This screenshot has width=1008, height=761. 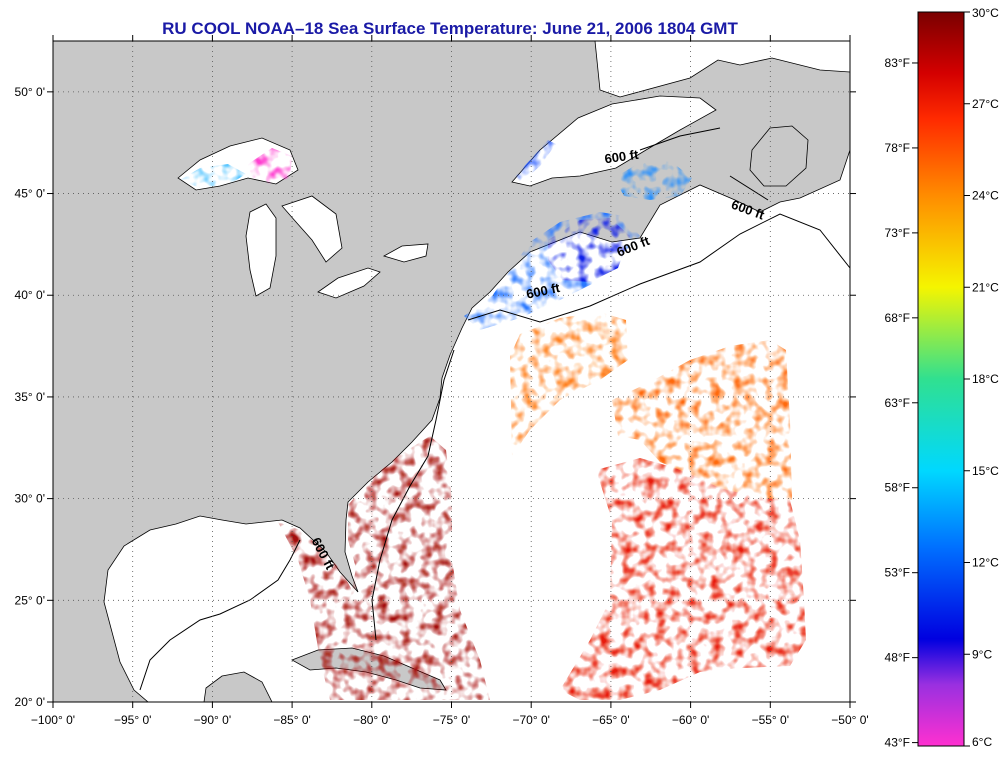 What do you see at coordinates (30, 295) in the screenshot?
I see `lat-tick-label: 40° 0'` at bounding box center [30, 295].